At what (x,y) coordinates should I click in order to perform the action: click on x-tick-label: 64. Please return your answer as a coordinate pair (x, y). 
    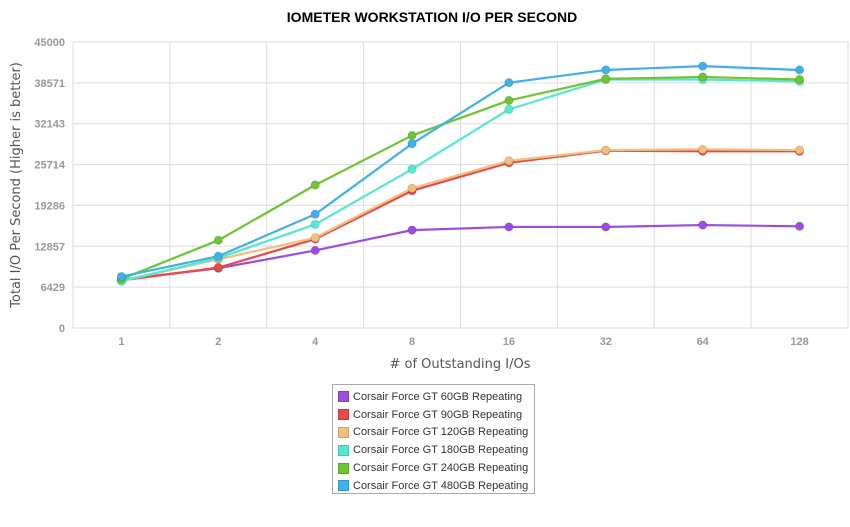
    Looking at the image, I should click on (703, 342).